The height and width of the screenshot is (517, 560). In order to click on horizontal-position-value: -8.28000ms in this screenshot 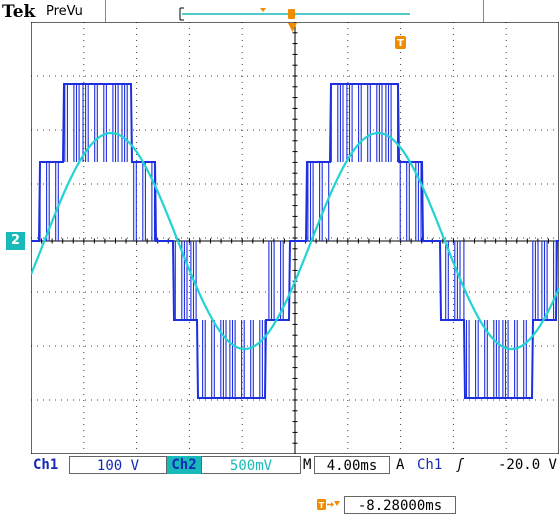, I will do `click(400, 505)`.